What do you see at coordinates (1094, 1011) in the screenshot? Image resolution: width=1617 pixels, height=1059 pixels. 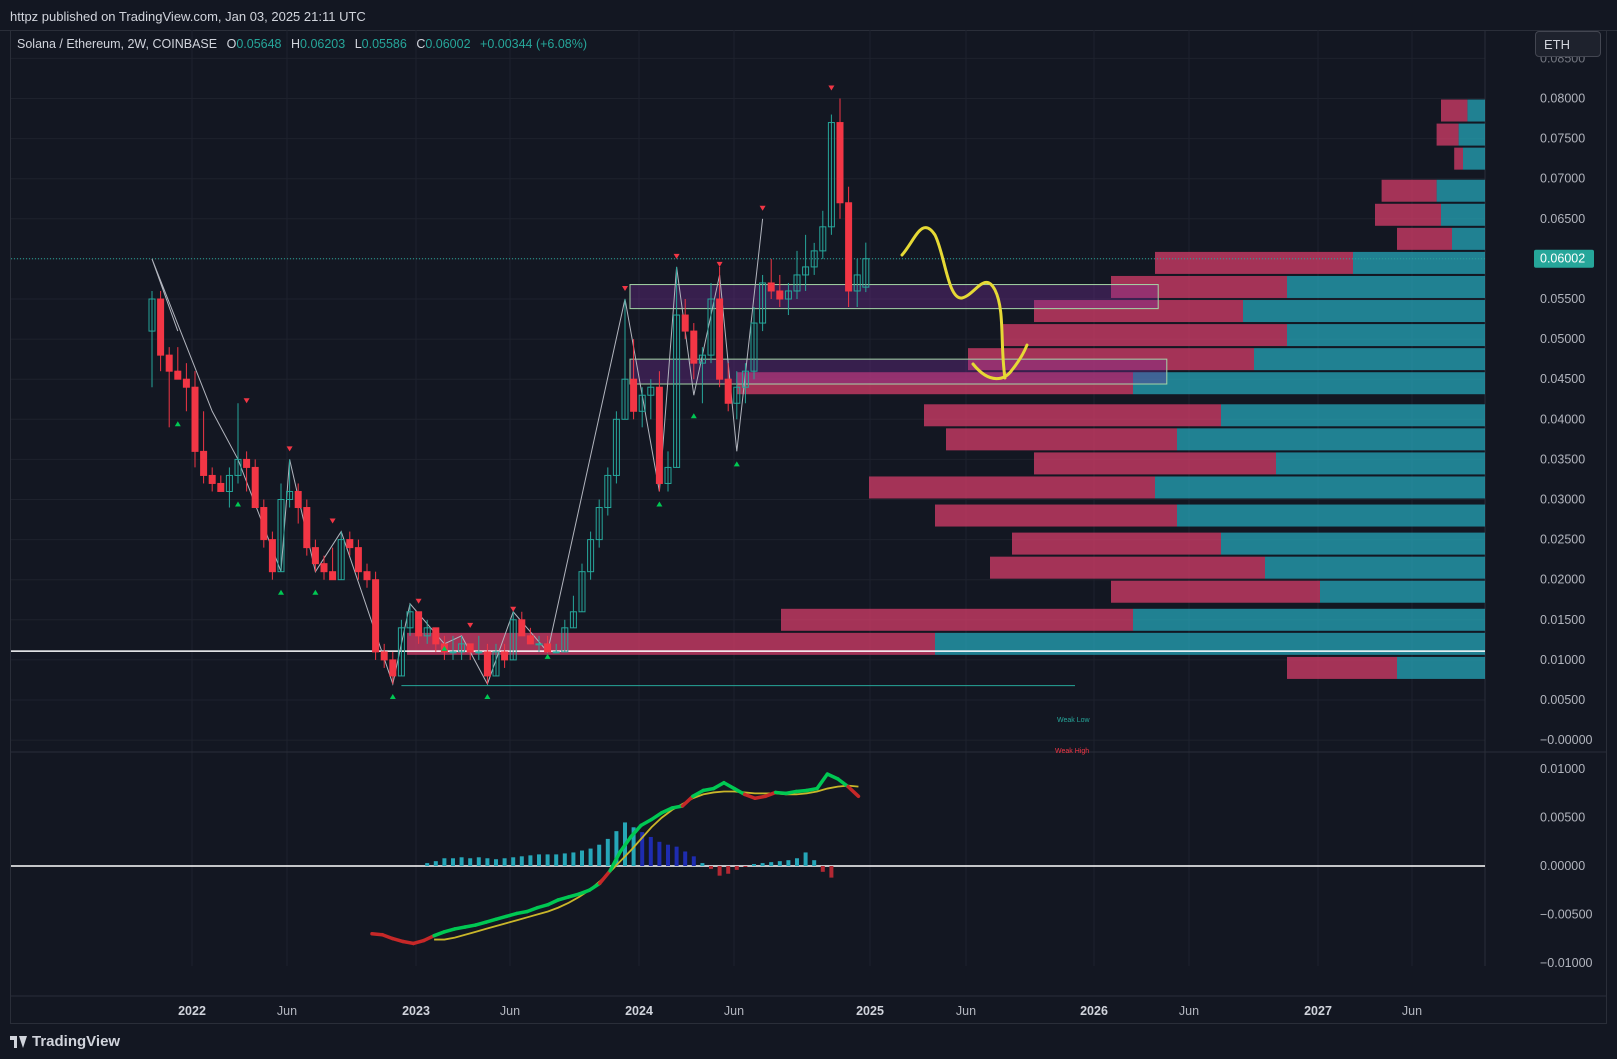 I see `time-axis-label: 2026` at bounding box center [1094, 1011].